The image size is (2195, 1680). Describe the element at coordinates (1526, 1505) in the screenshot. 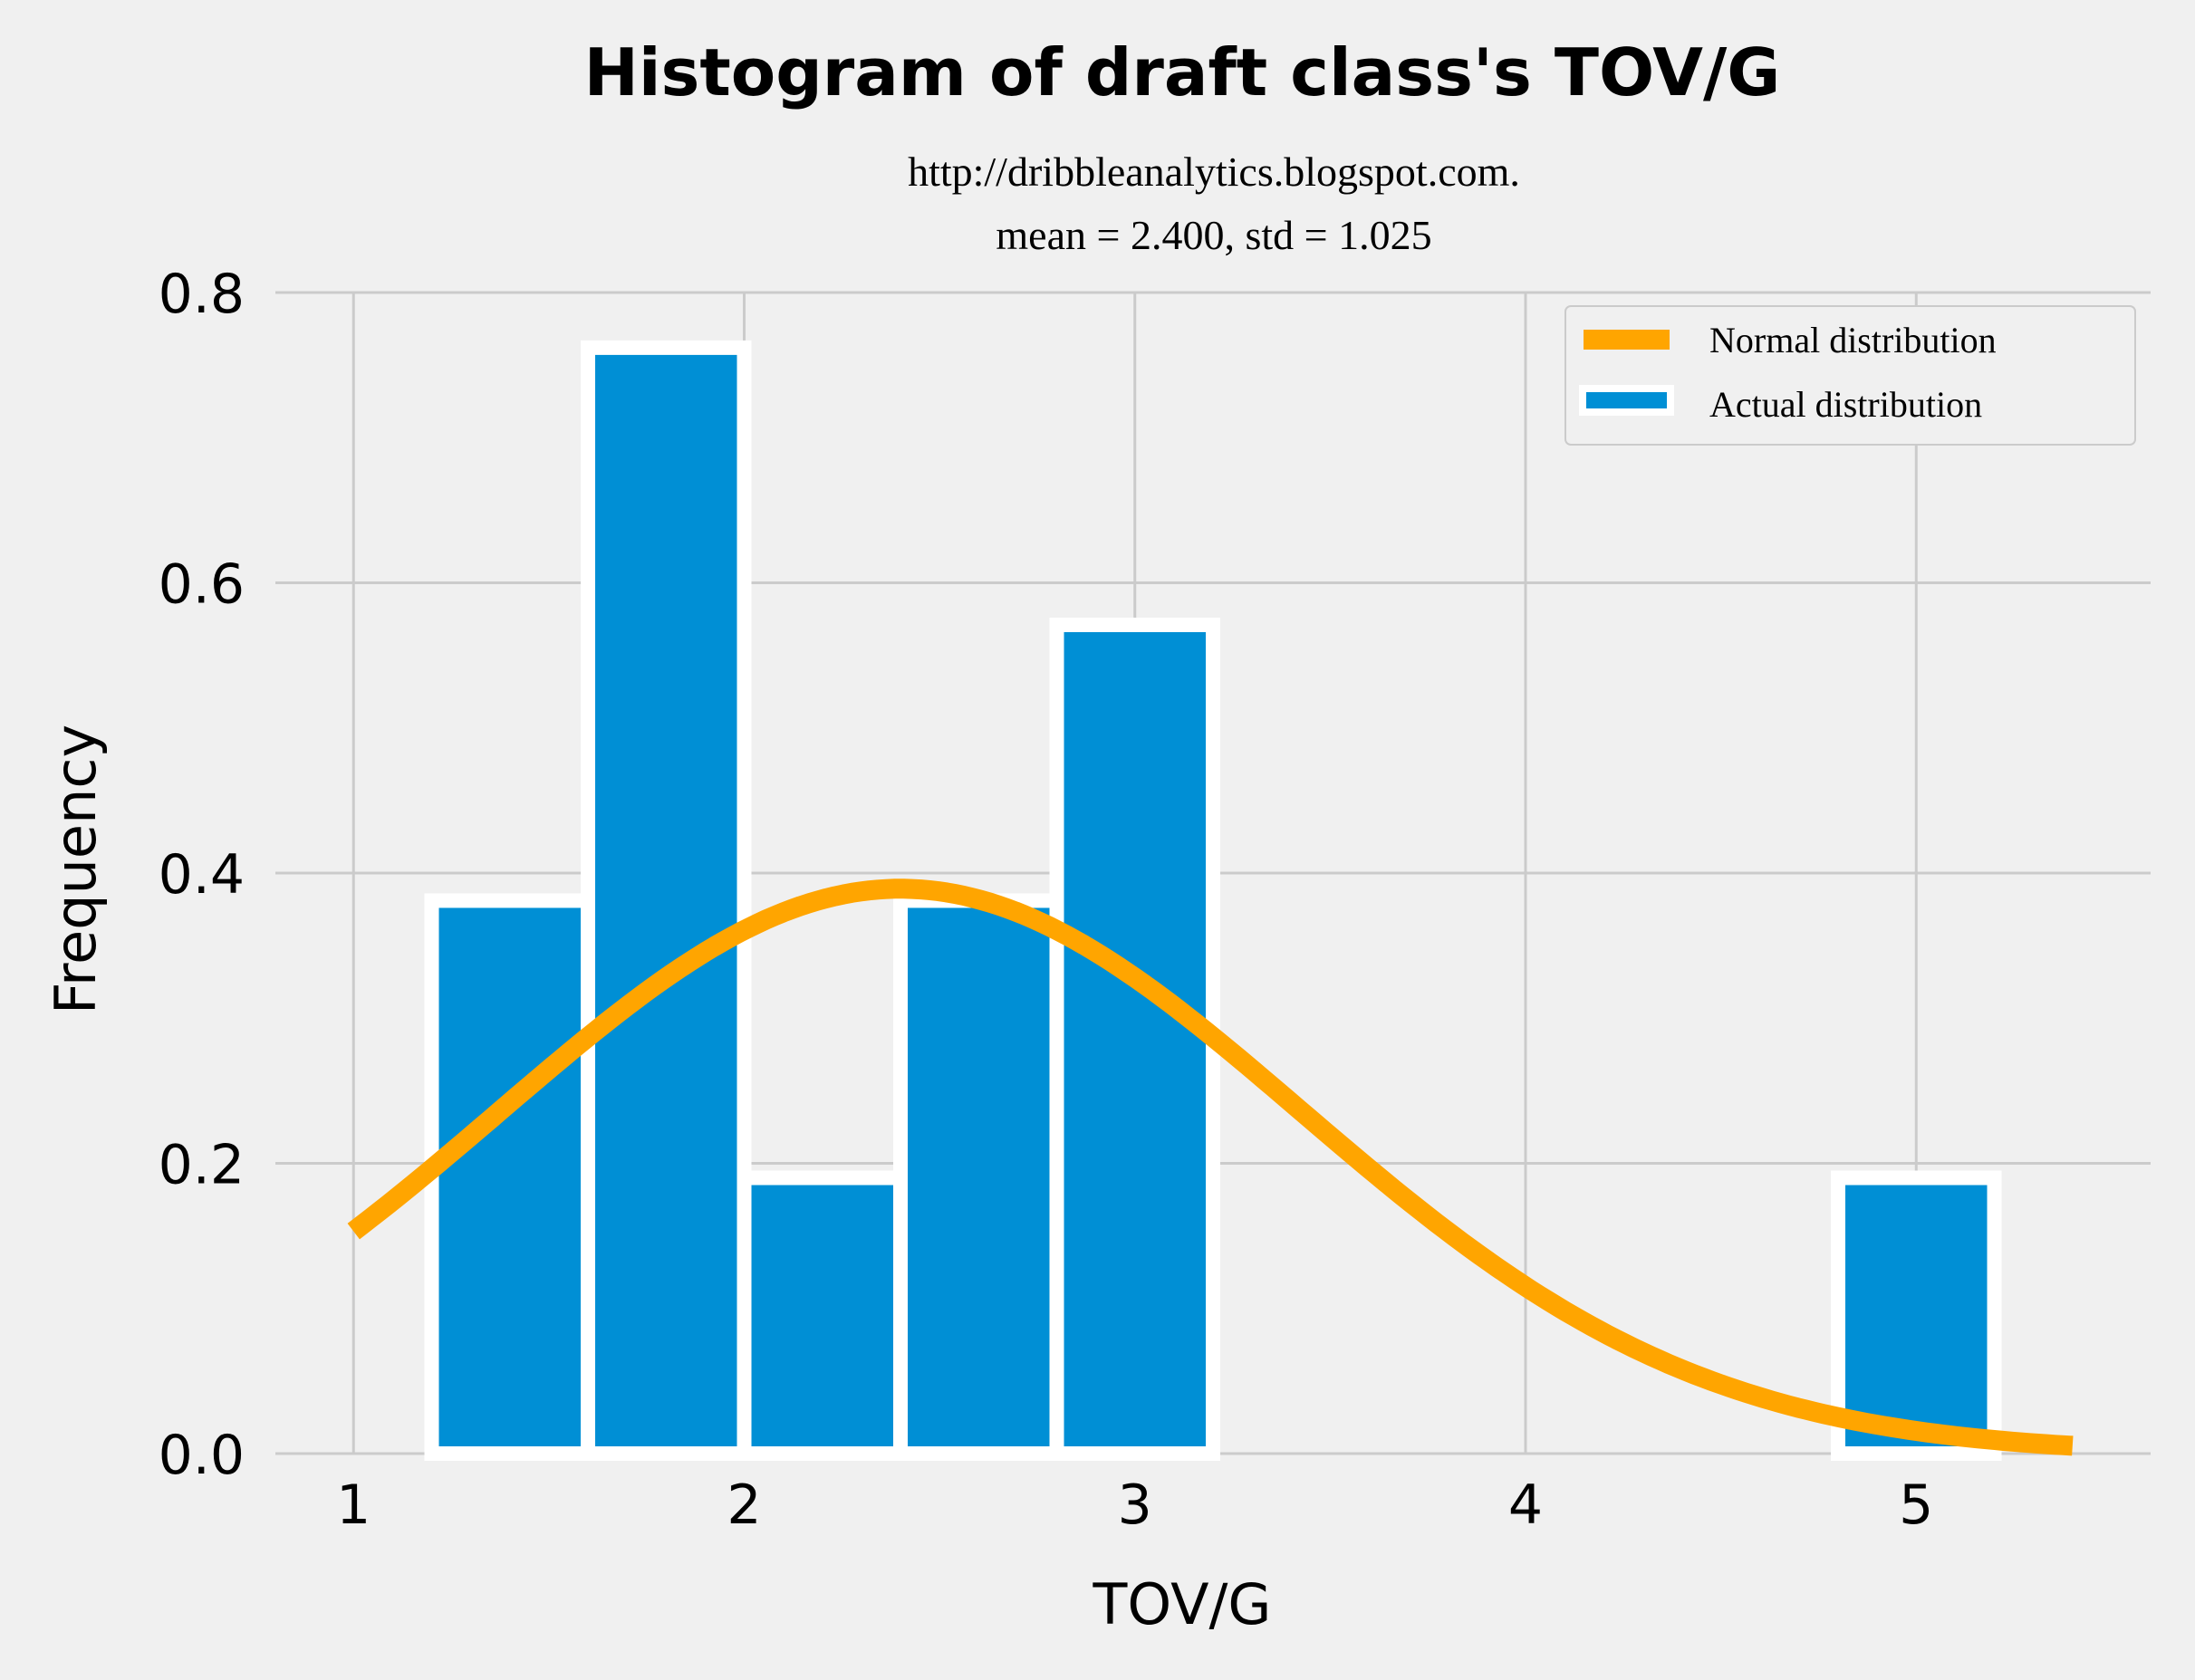

I see `x-tick-label-3: 4` at that location.